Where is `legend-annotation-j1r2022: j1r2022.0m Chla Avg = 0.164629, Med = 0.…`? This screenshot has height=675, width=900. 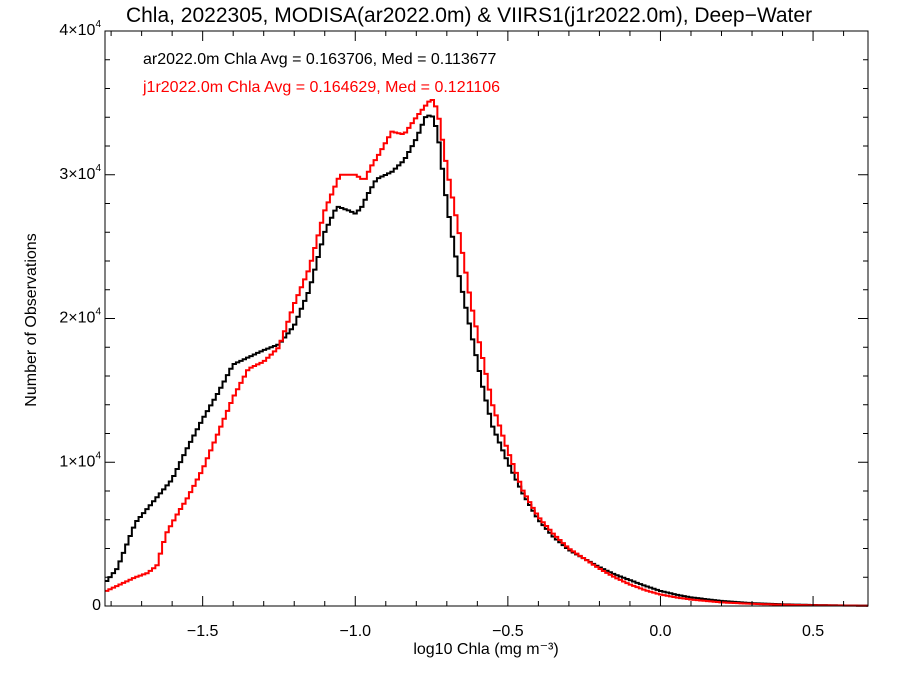 legend-annotation-j1r2022: j1r2022.0m Chla Avg = 0.164629, Med = 0.… is located at coordinates (321, 87).